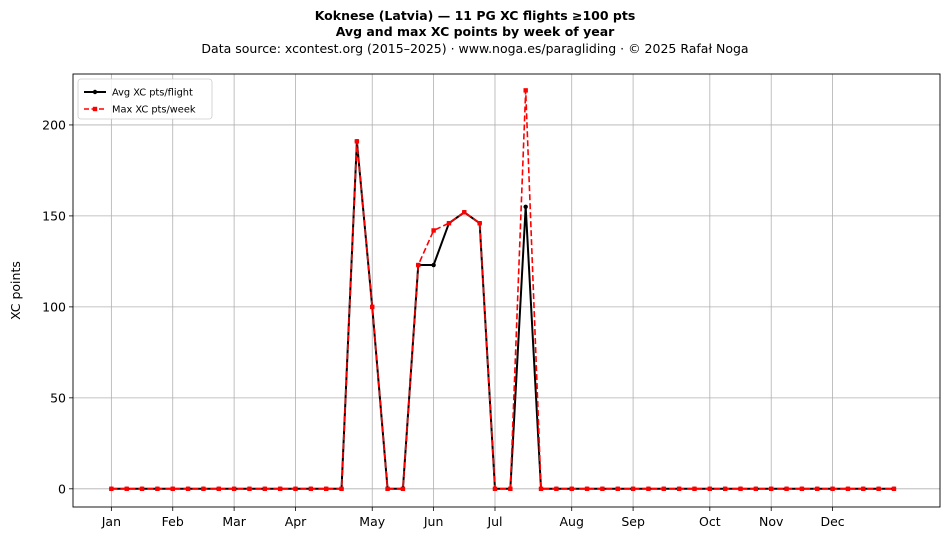  I want to click on x-tick-label: Oct, so click(710, 521).